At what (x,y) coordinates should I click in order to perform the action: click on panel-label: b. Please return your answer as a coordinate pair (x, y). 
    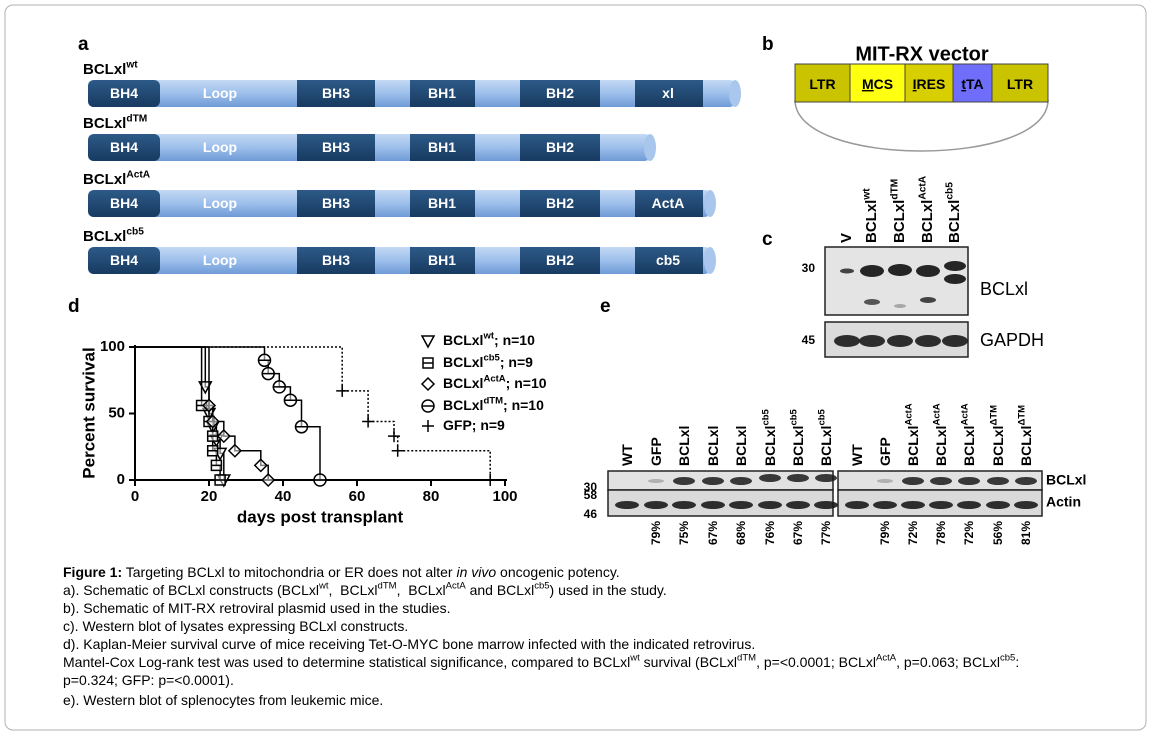
    Looking at the image, I should click on (768, 44).